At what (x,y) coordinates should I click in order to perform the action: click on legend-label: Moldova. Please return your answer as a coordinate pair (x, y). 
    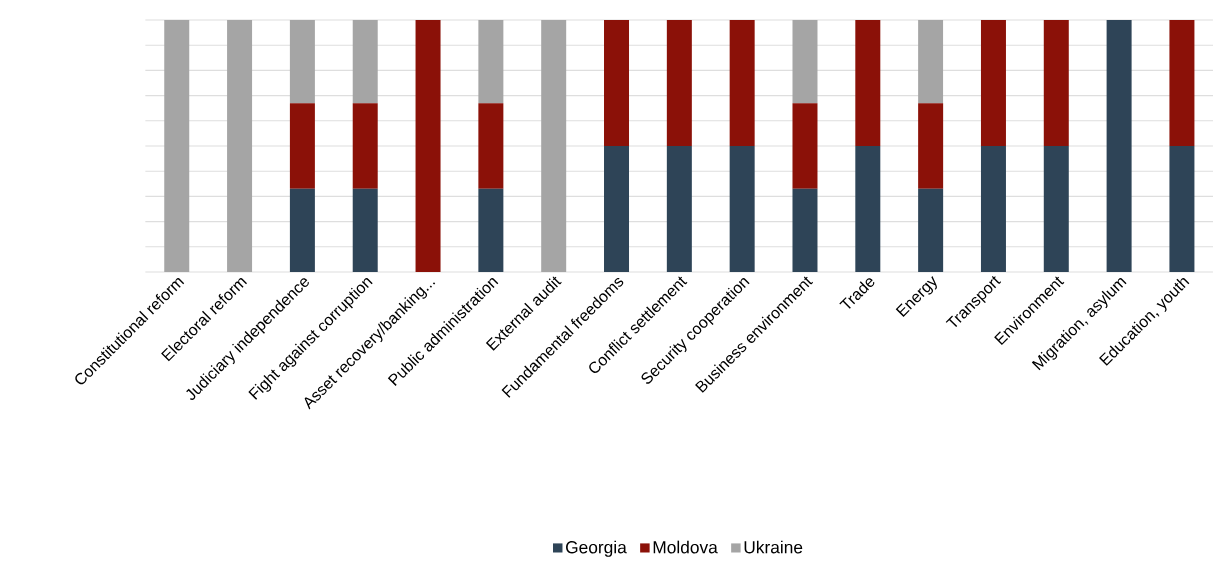
    Looking at the image, I should click on (685, 547).